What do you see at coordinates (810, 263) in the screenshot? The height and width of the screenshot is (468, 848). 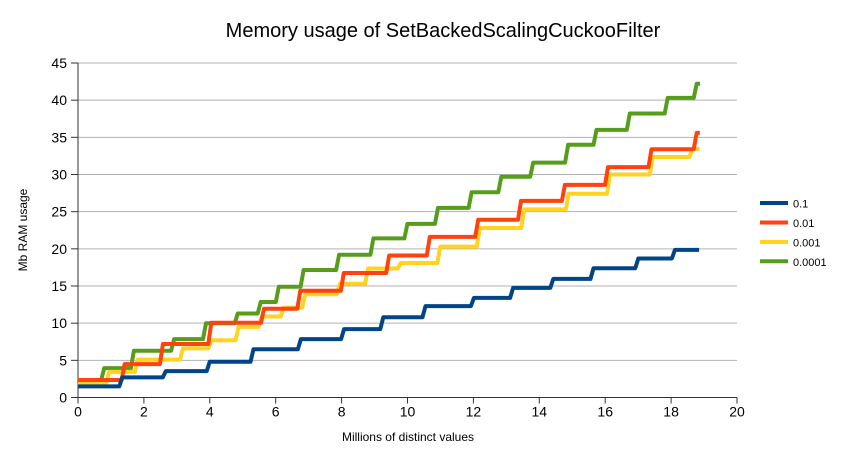 I see `legend-label-0.0001: 0.0001` at bounding box center [810, 263].